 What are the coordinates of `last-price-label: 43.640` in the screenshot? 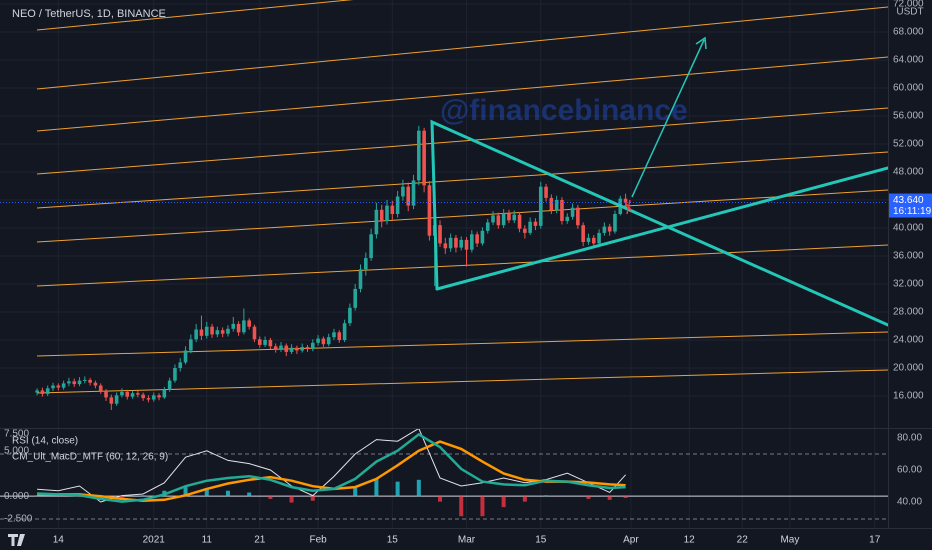 It's located at (908, 200).